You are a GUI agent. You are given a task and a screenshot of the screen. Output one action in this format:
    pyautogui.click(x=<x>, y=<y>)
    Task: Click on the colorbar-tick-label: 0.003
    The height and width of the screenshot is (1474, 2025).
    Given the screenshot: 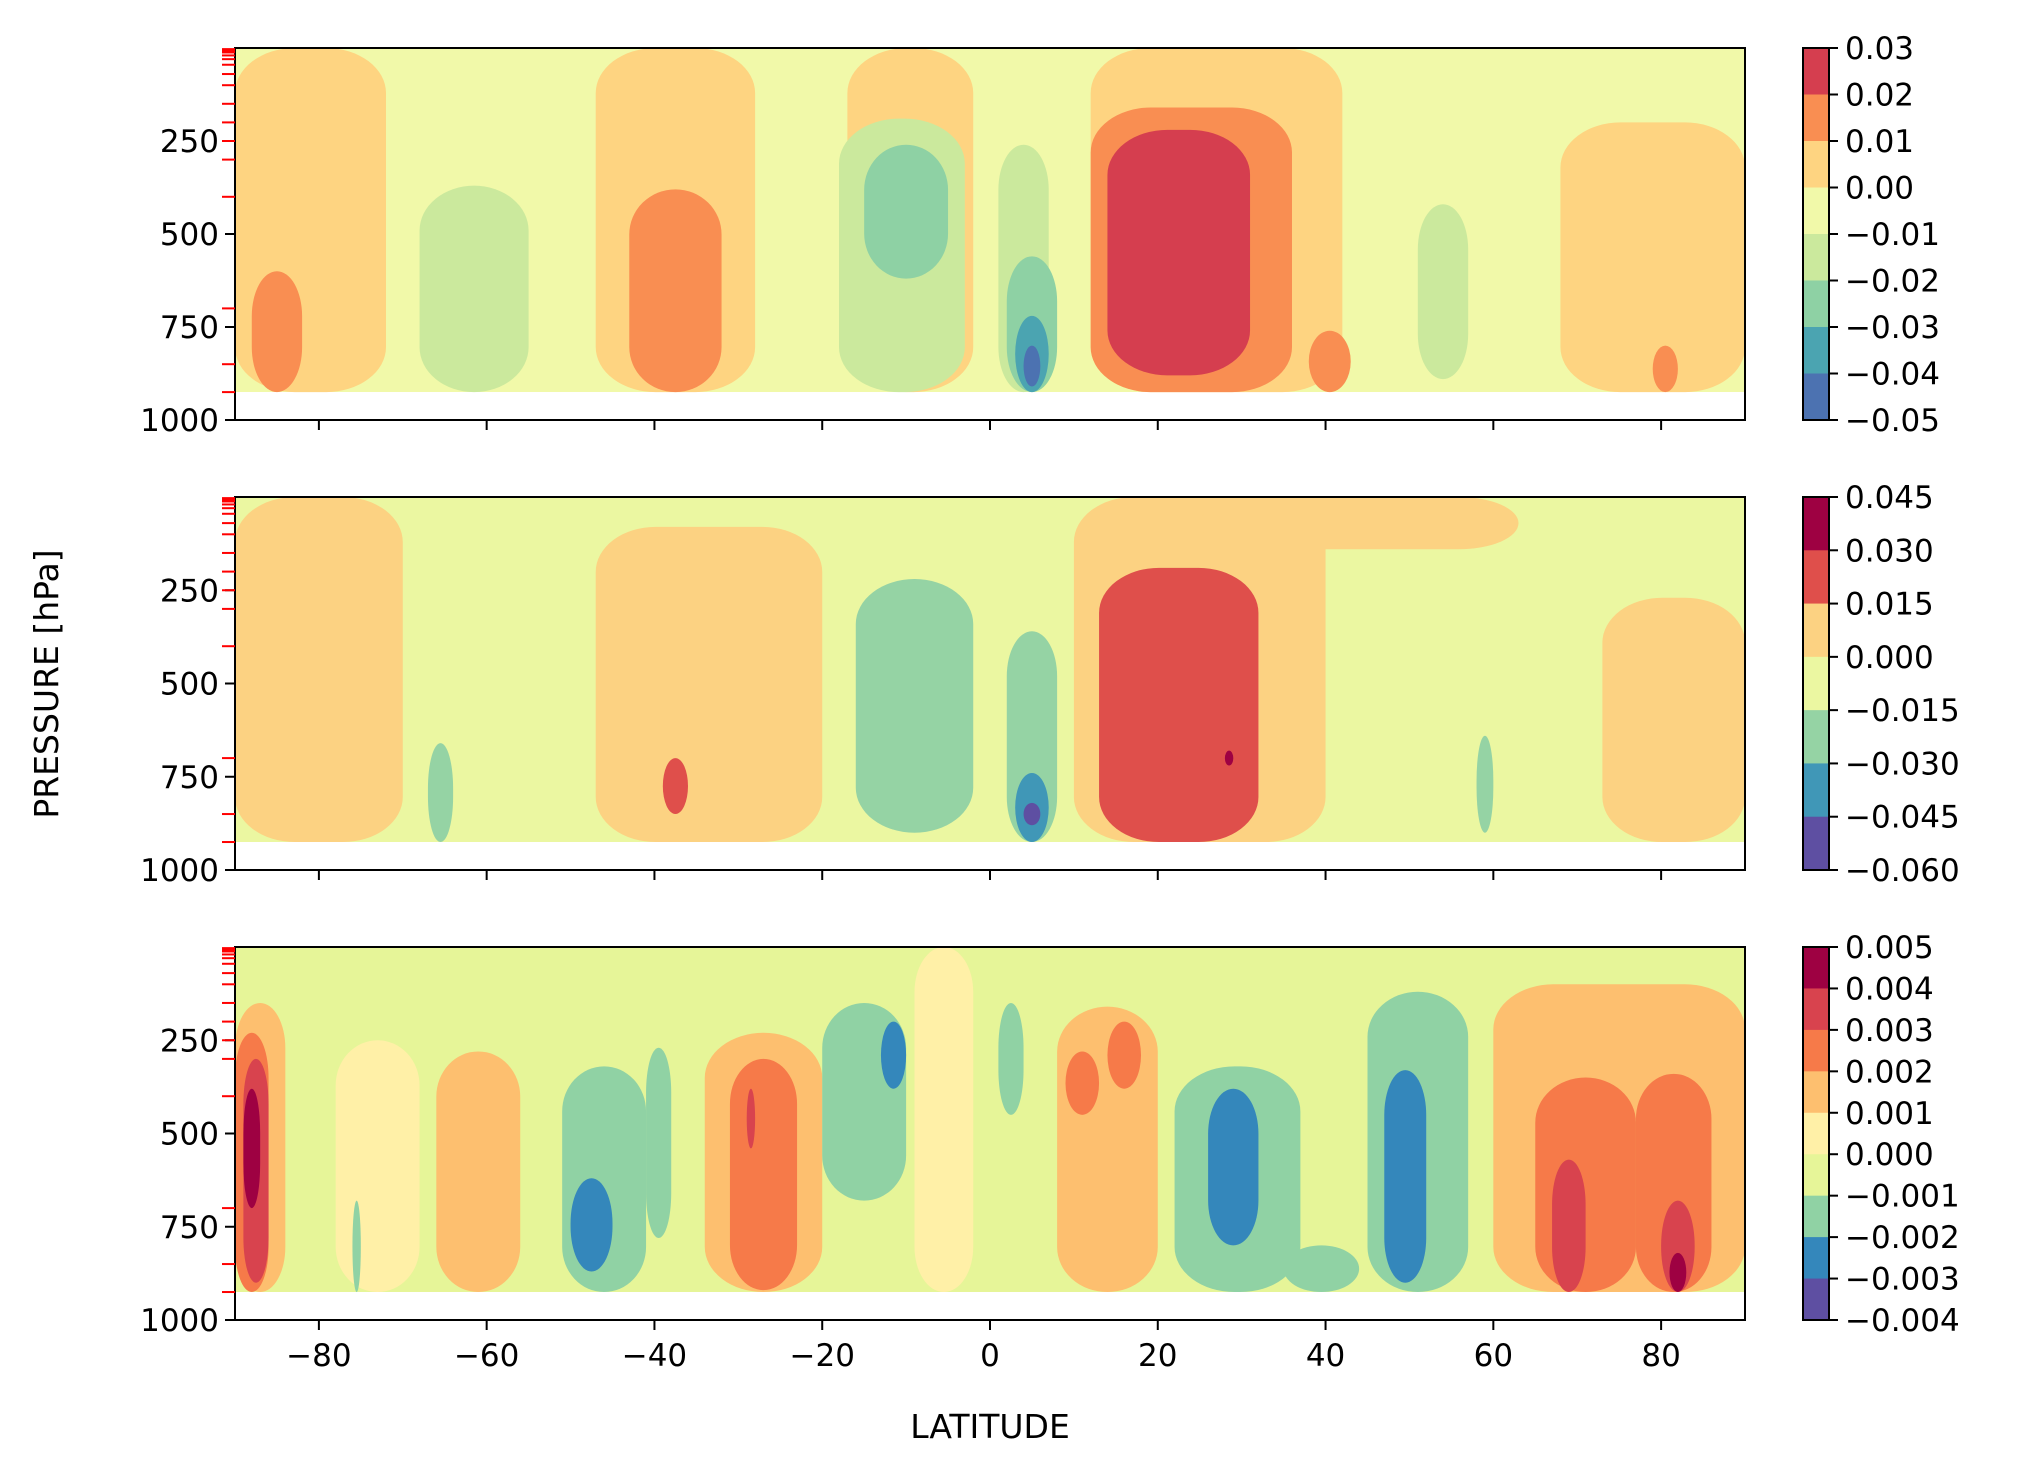 What is the action you would take?
    pyautogui.click(x=1889, y=1031)
    